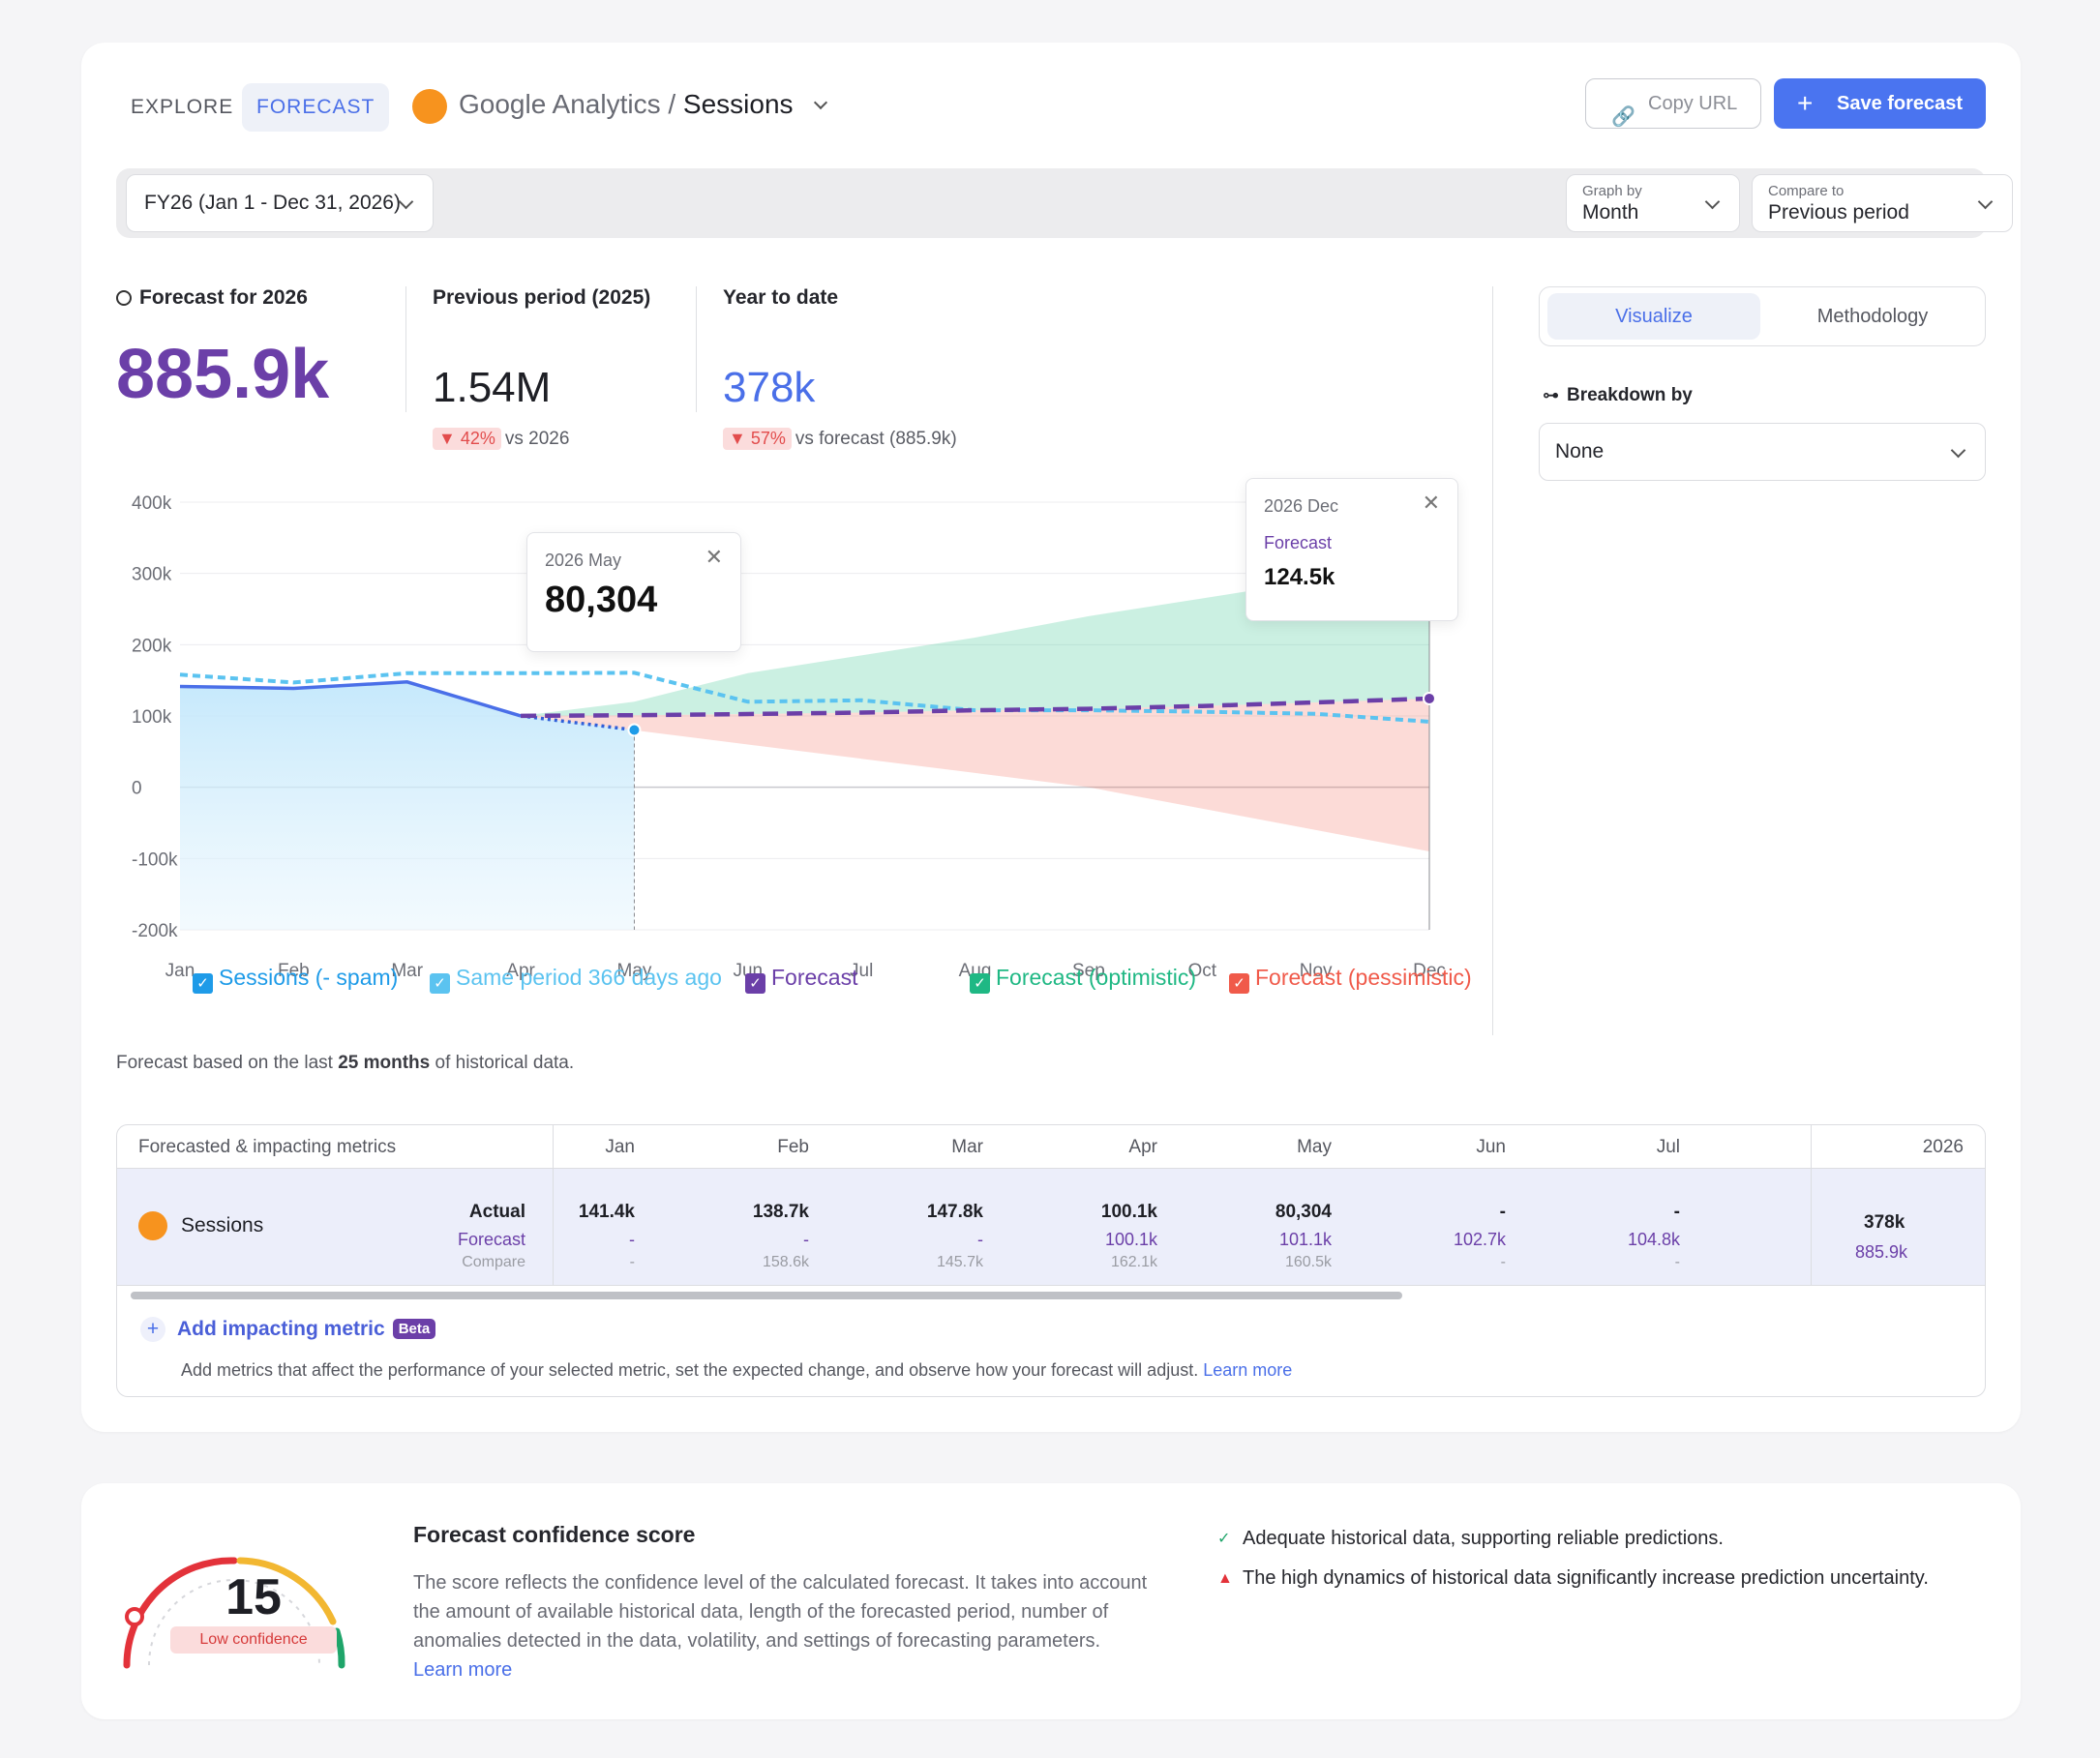  Describe the element at coordinates (408, 806) in the screenshot. I see `sessions-area` at that location.